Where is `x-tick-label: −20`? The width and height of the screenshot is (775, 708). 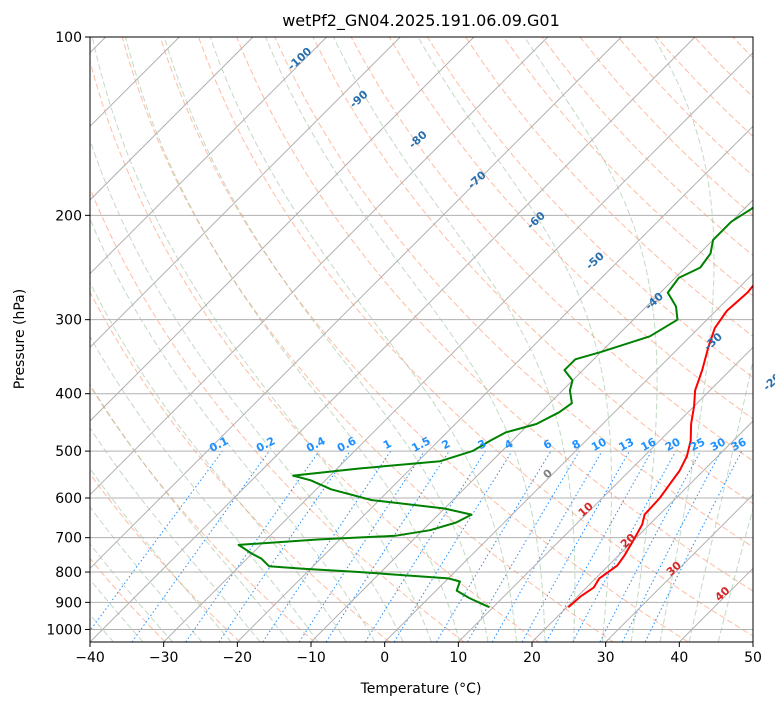 x-tick-label: −20 is located at coordinates (238, 658).